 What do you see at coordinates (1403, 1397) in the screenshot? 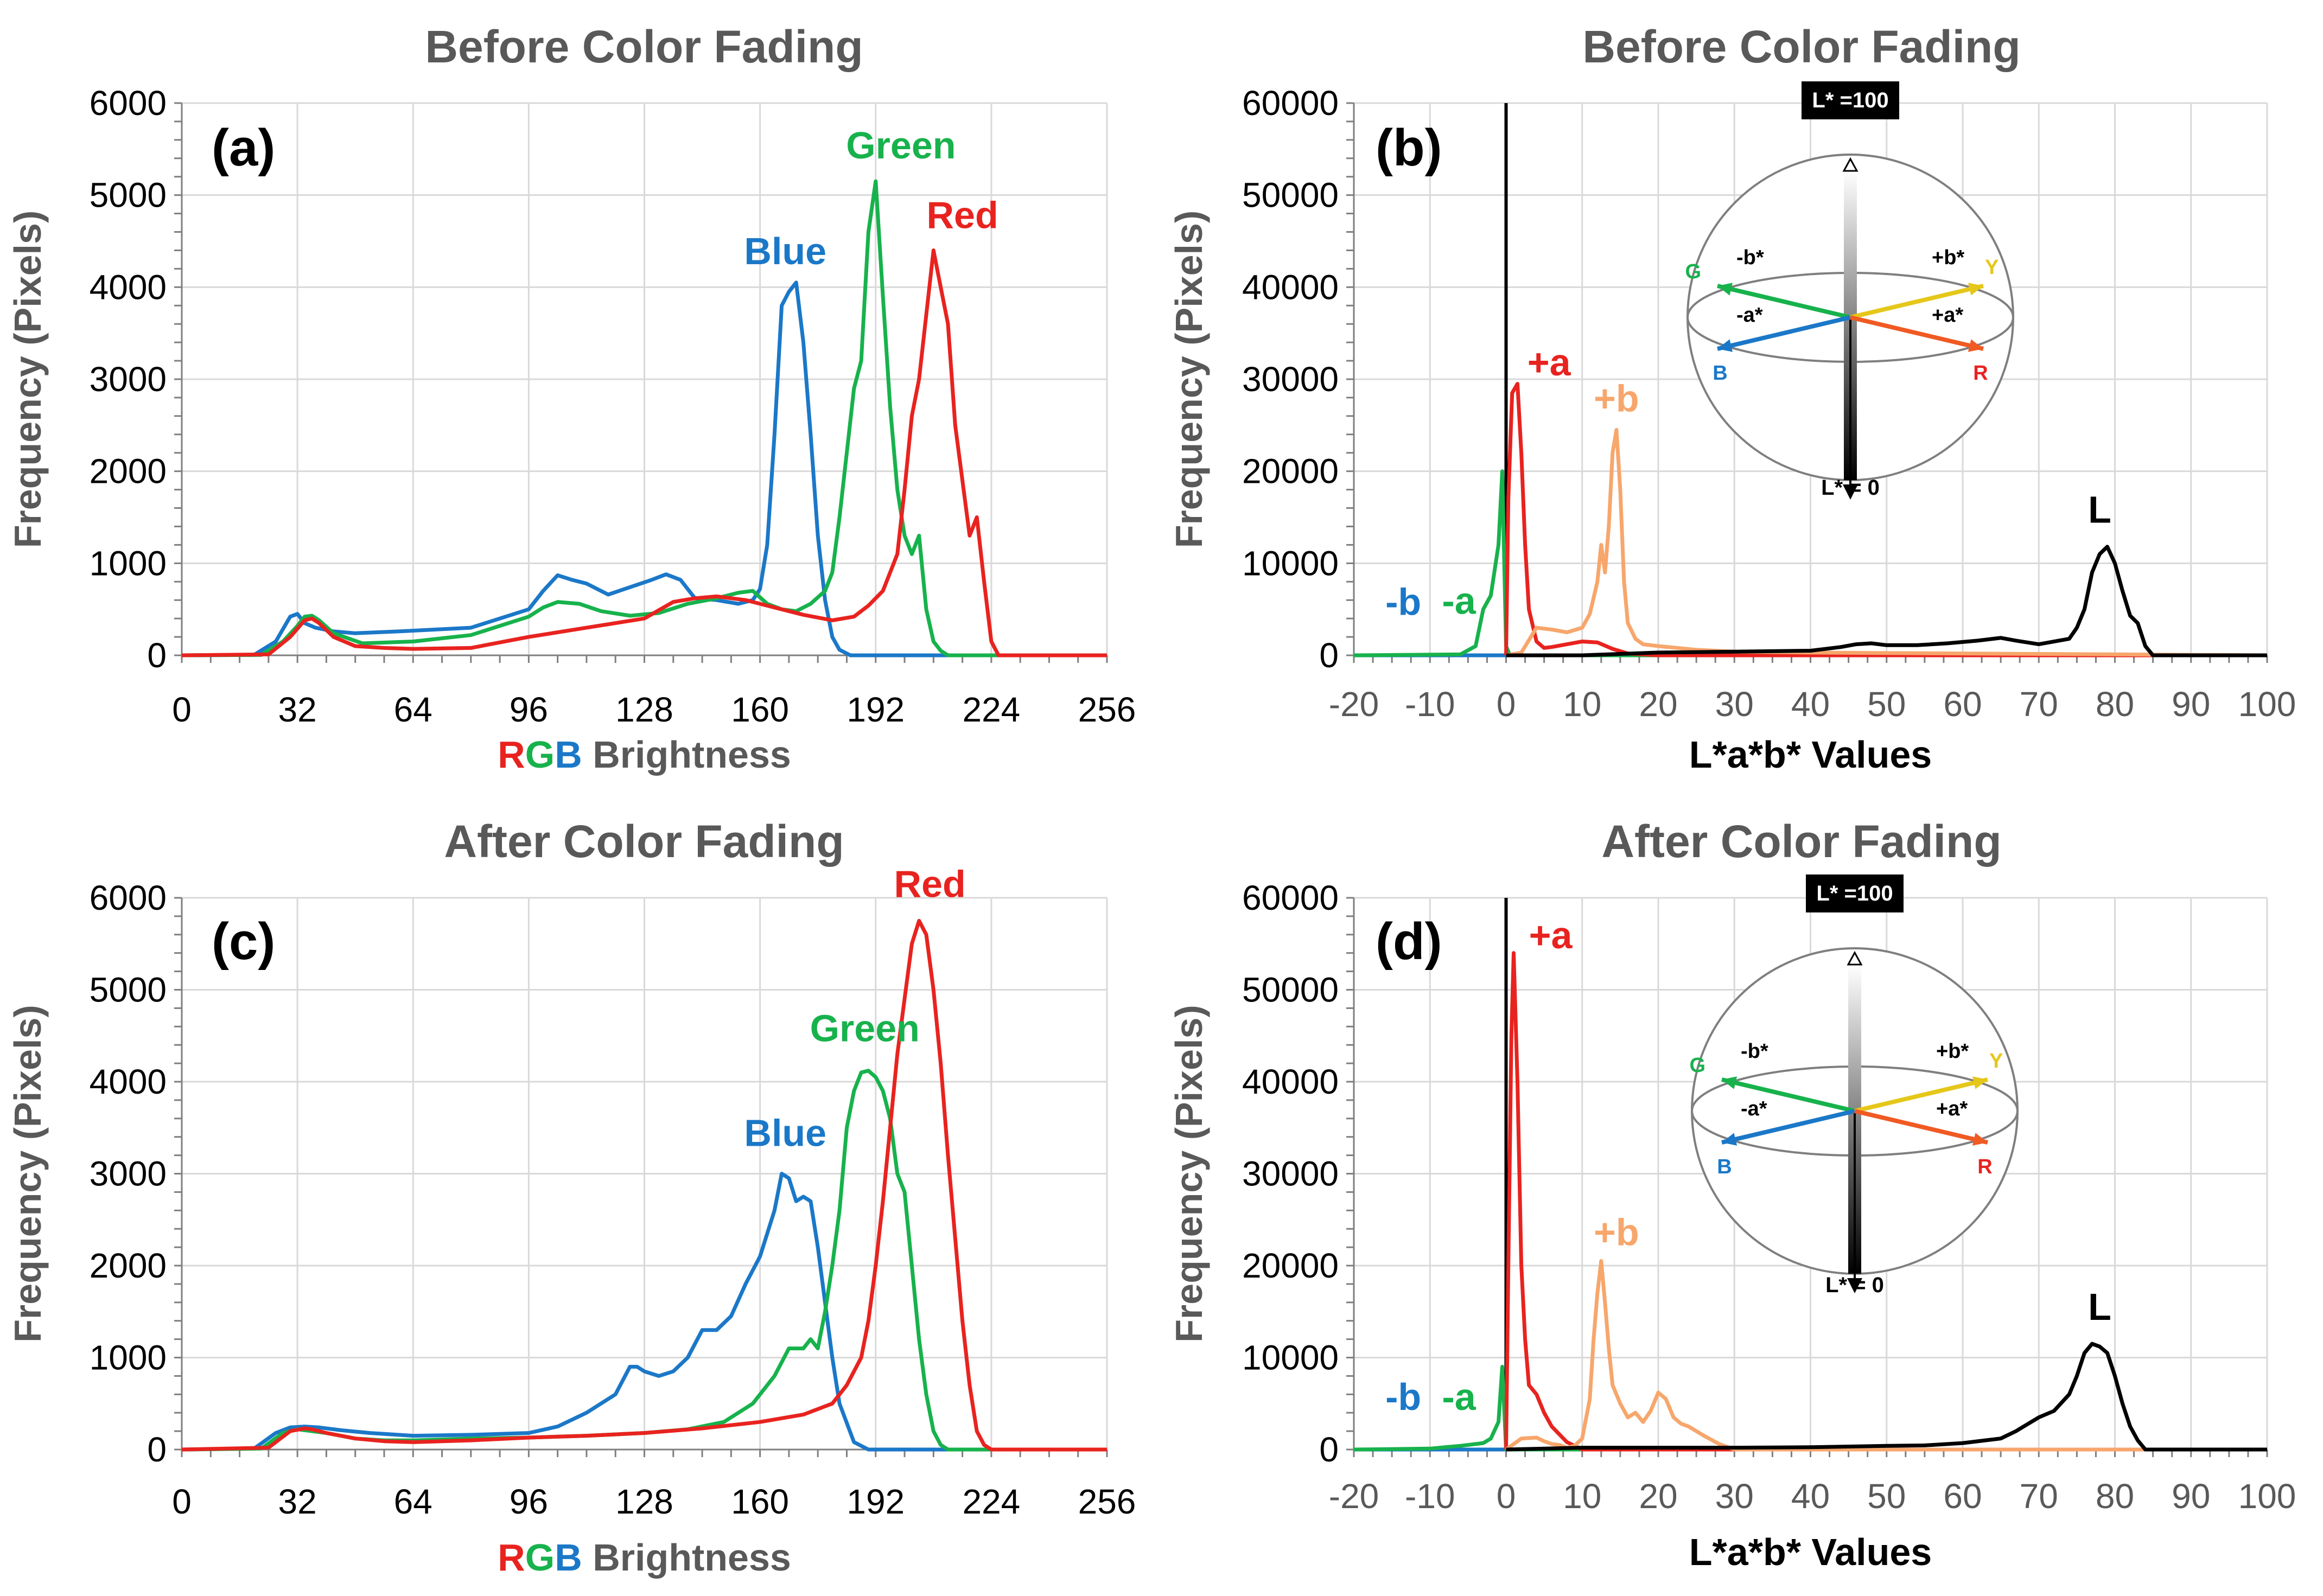
I see `series-annotation: -b` at bounding box center [1403, 1397].